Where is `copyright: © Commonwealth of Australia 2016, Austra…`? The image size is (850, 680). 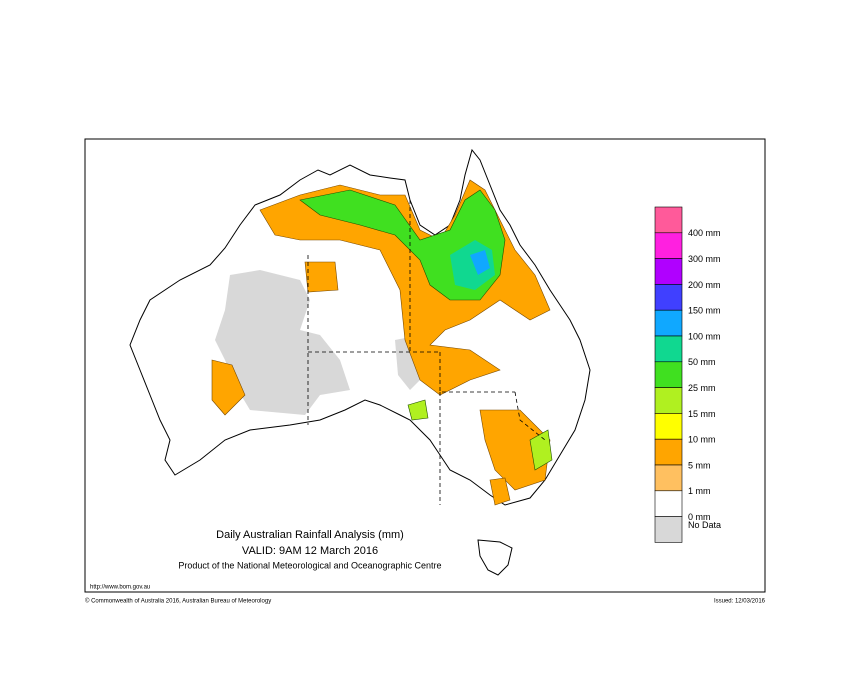
copyright: © Commonwealth of Australia 2016, Austra… is located at coordinates (178, 601).